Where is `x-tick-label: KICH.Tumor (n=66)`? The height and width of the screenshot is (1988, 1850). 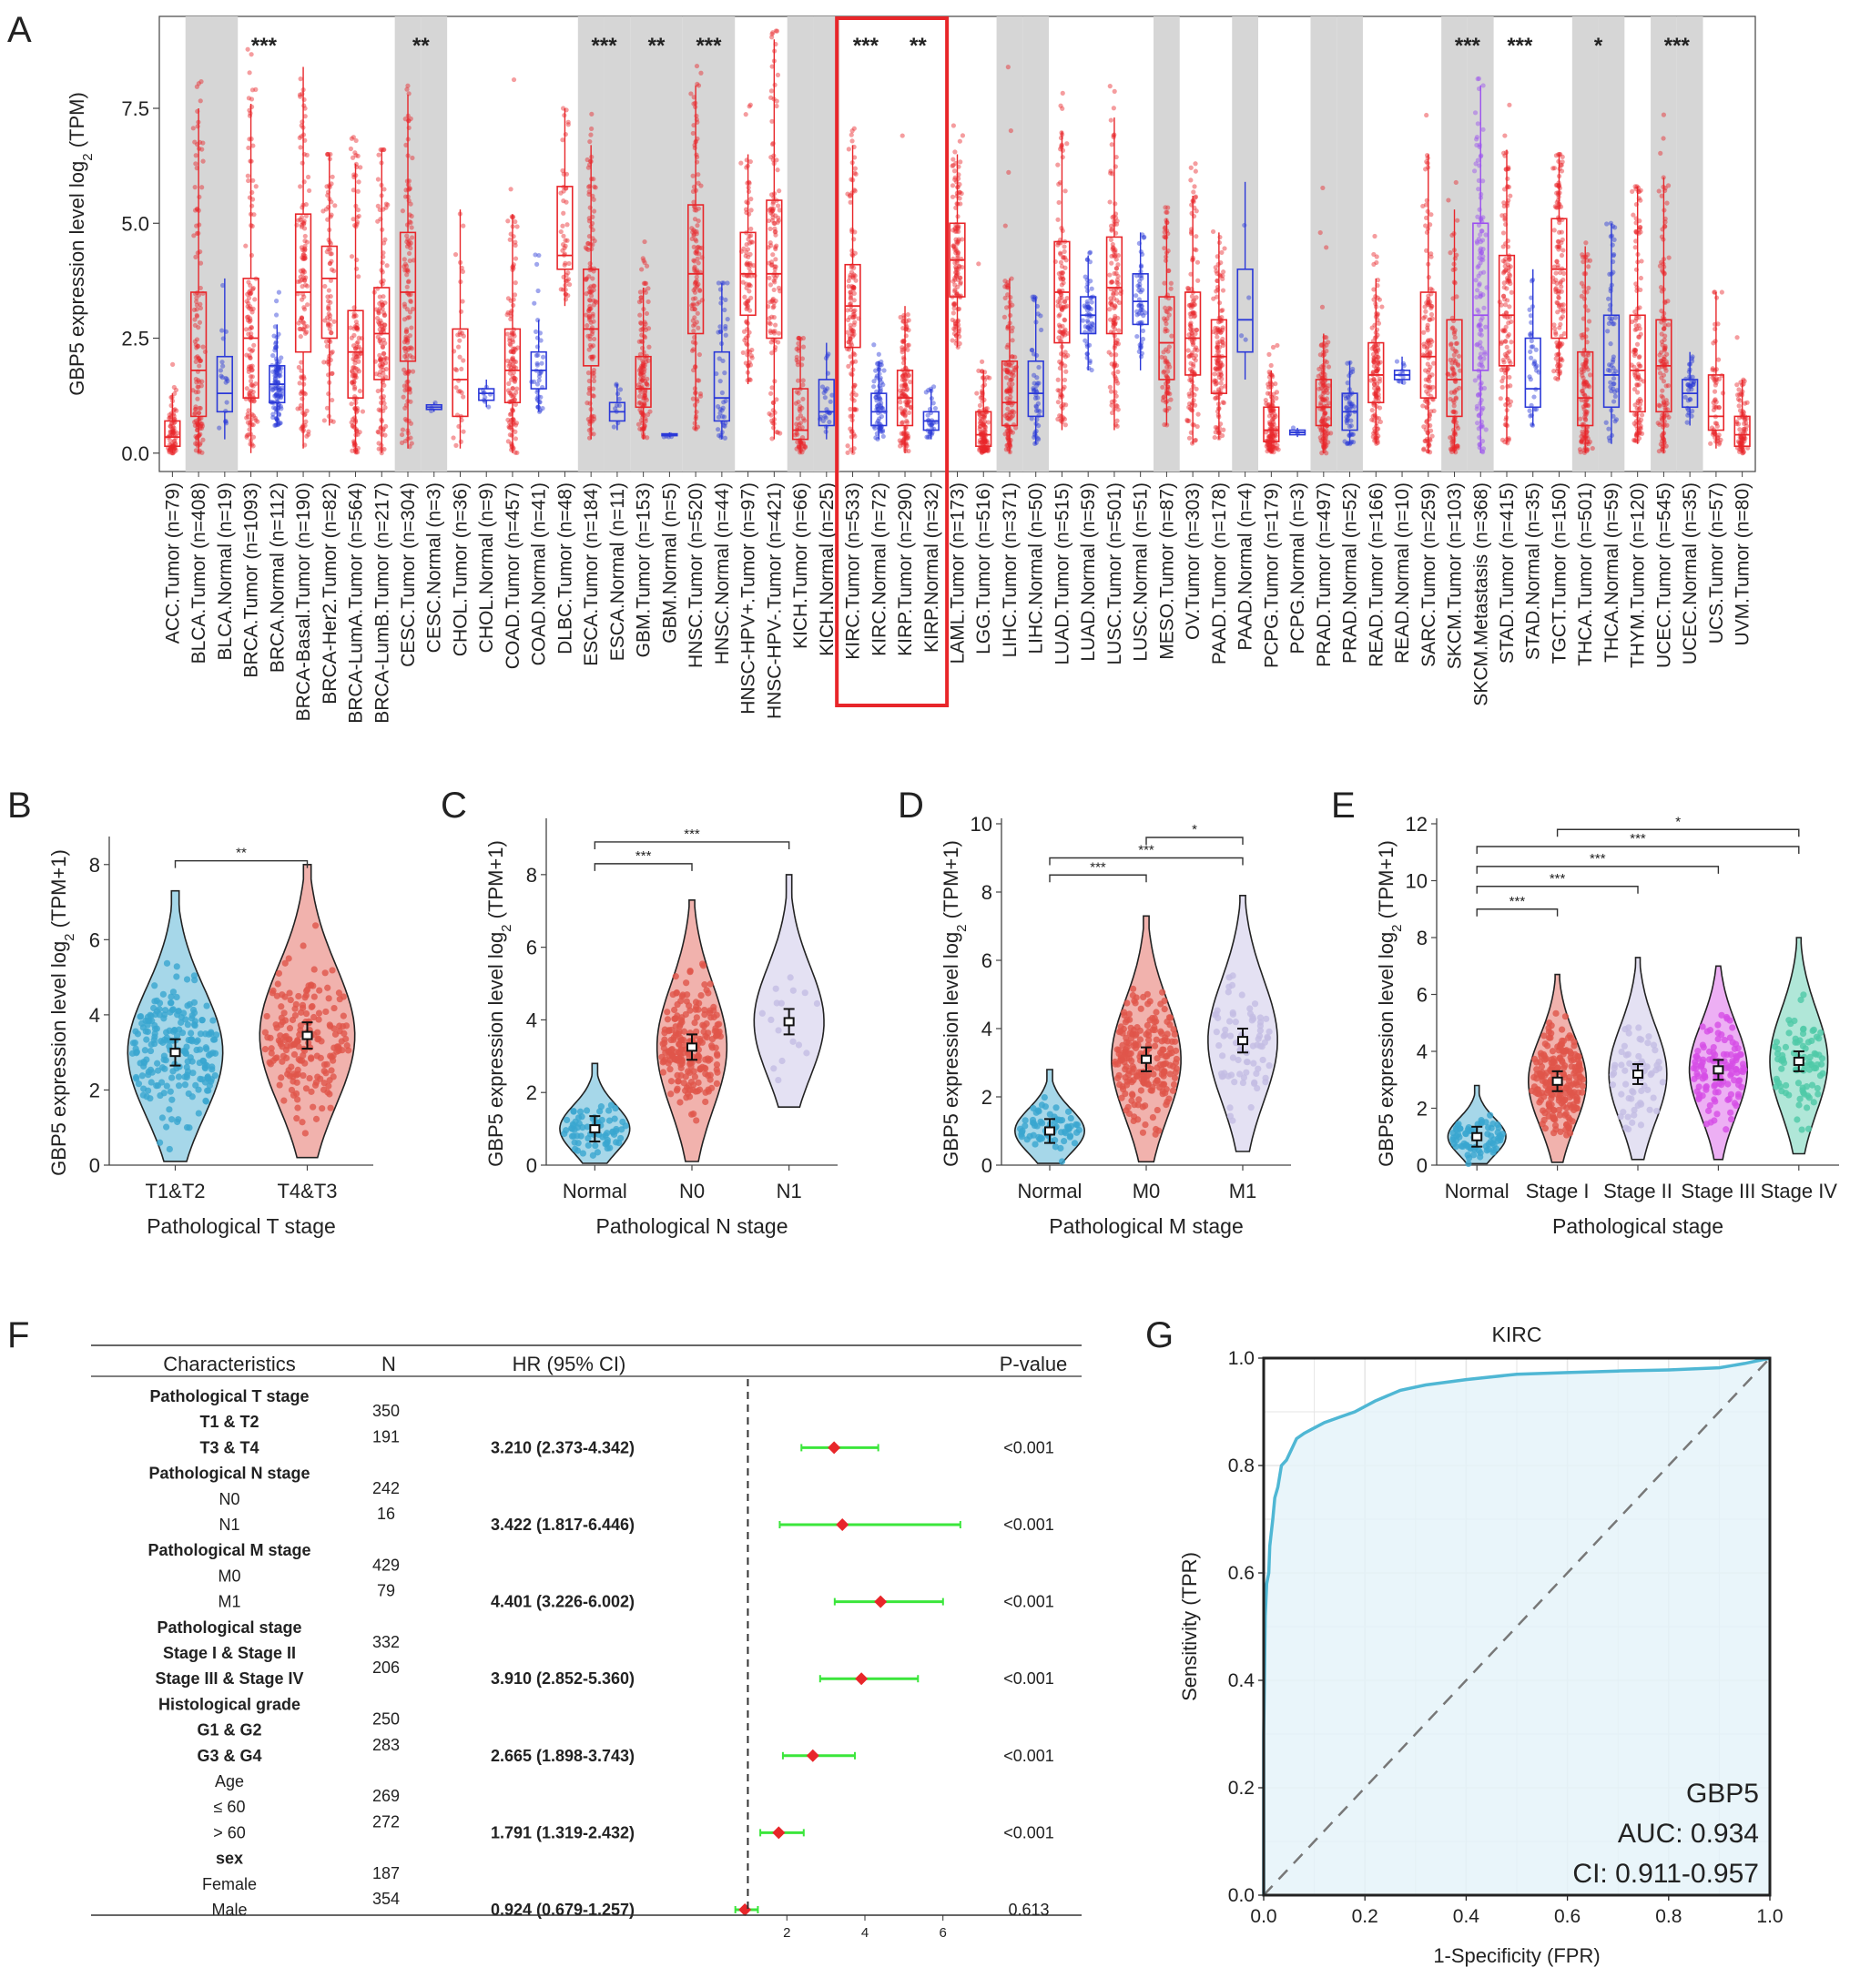 x-tick-label: KICH.Tumor (n=66) is located at coordinates (801, 565).